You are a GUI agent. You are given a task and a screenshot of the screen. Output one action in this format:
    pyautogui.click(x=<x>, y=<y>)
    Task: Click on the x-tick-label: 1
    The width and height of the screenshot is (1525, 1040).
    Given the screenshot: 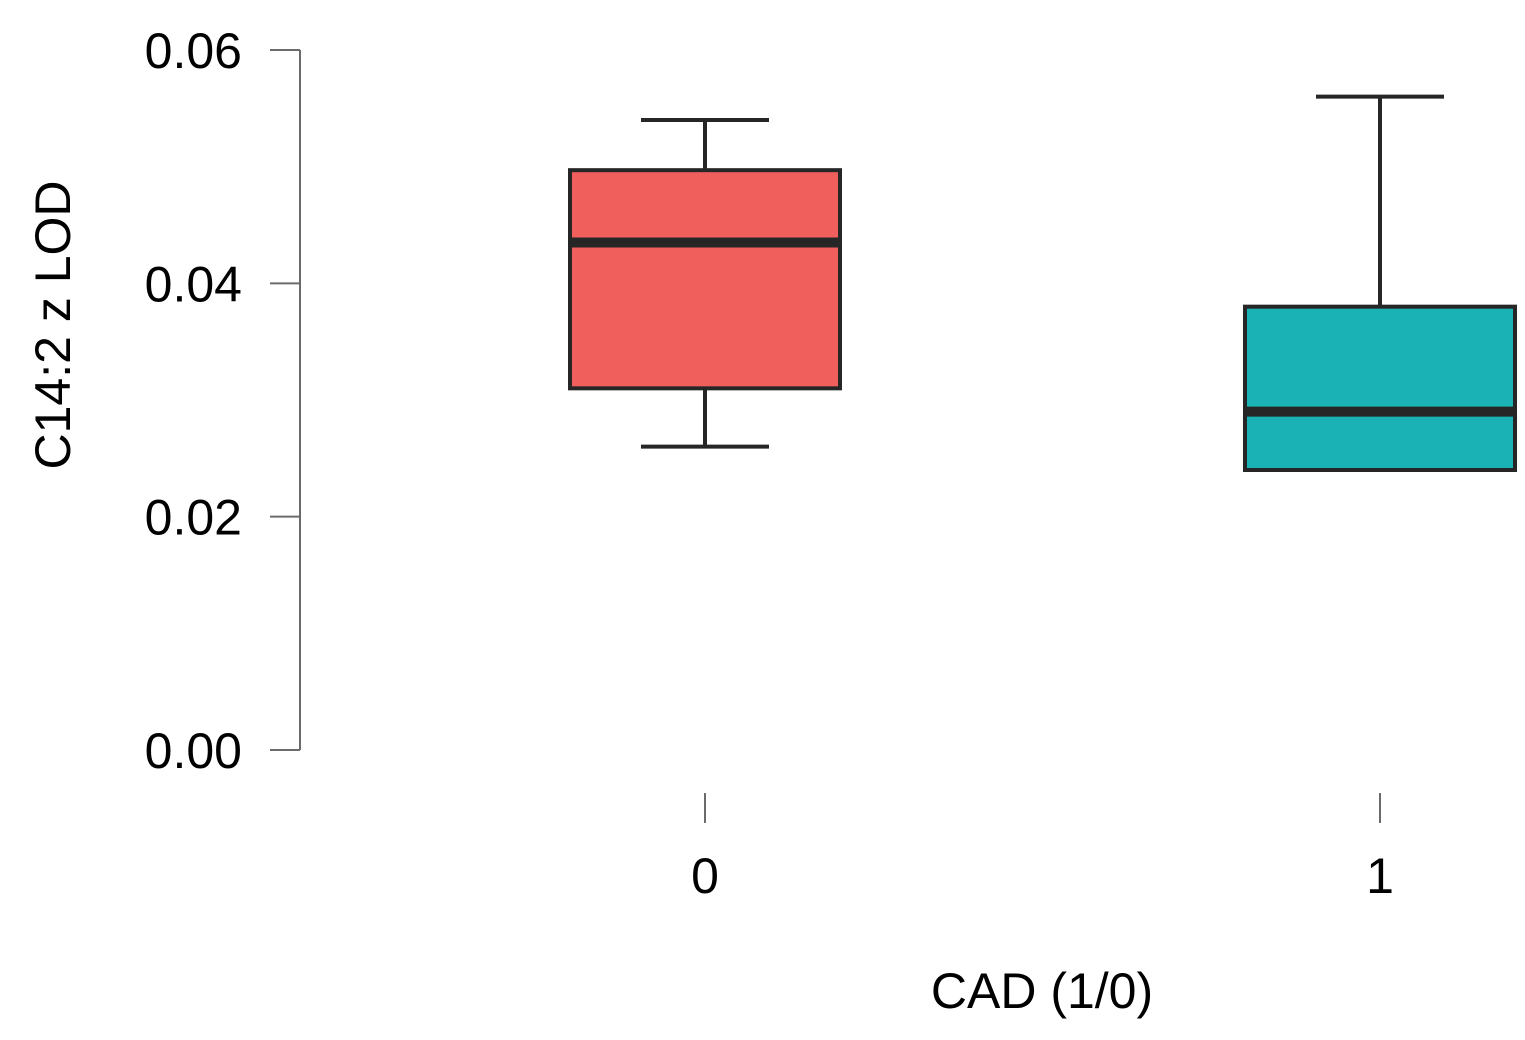 What is the action you would take?
    pyautogui.click(x=1380, y=876)
    